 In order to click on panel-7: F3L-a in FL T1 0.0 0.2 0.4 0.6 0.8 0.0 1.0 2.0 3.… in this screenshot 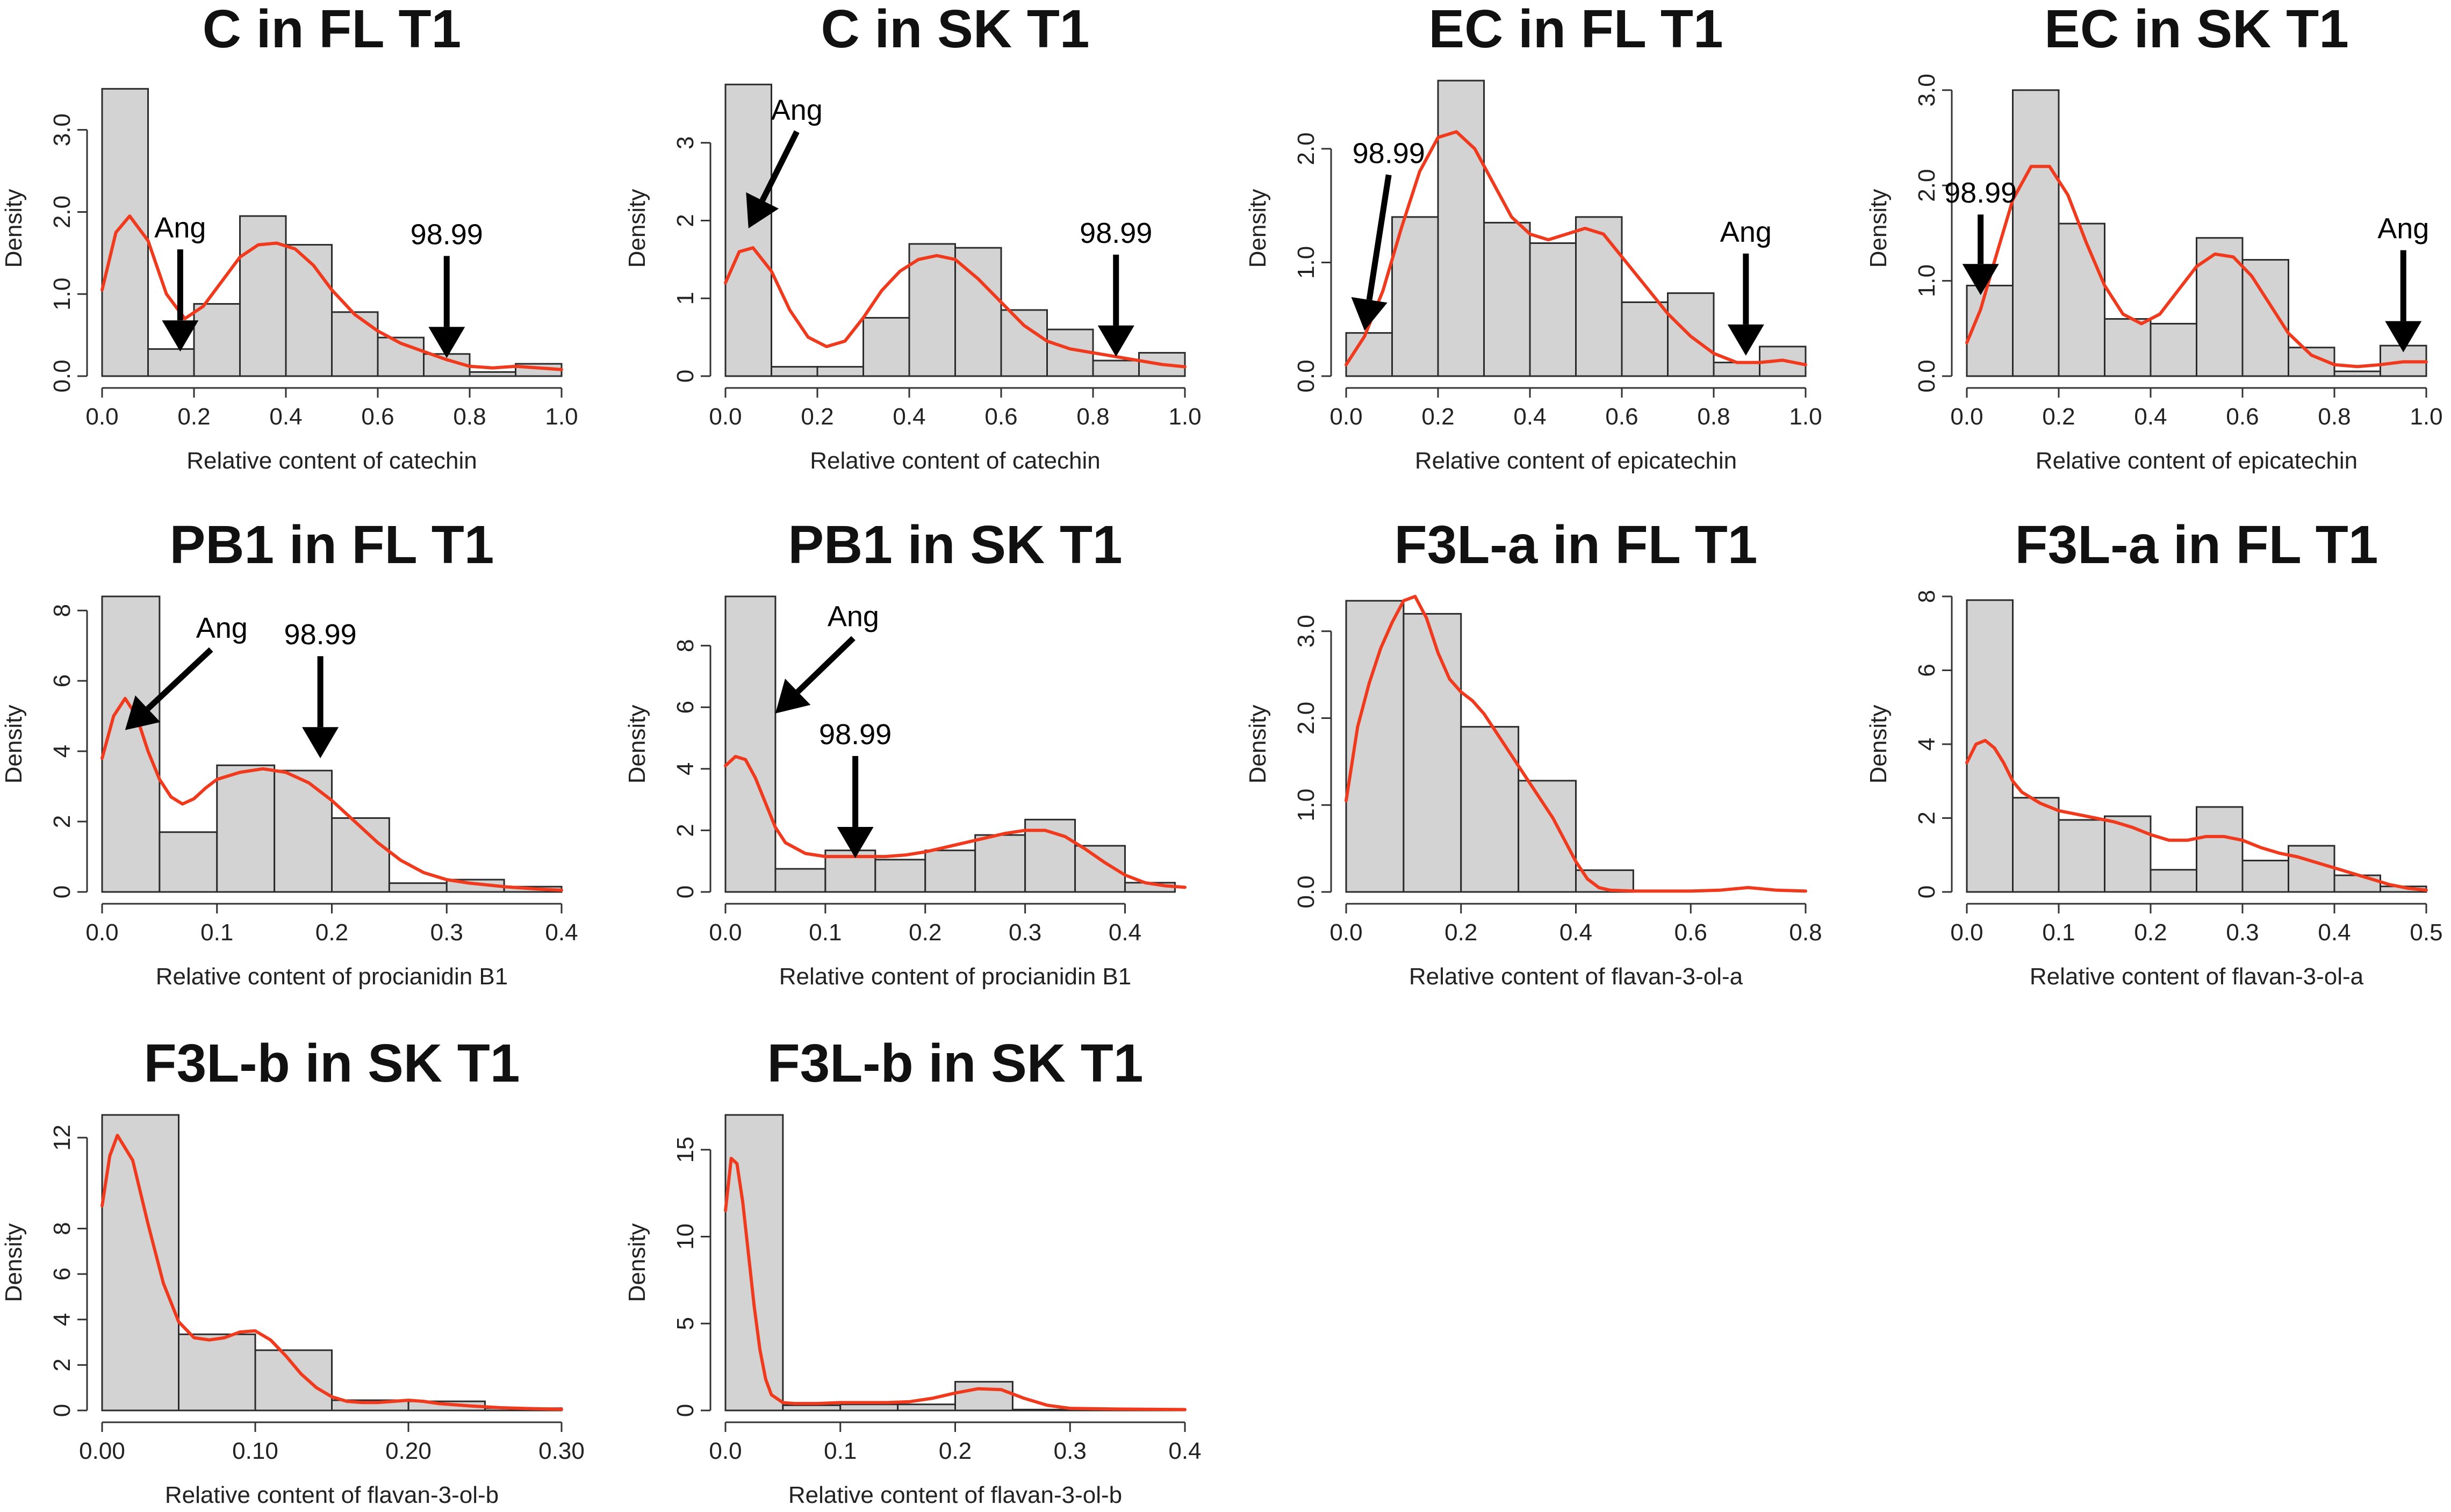, I will do `click(1533, 752)`.